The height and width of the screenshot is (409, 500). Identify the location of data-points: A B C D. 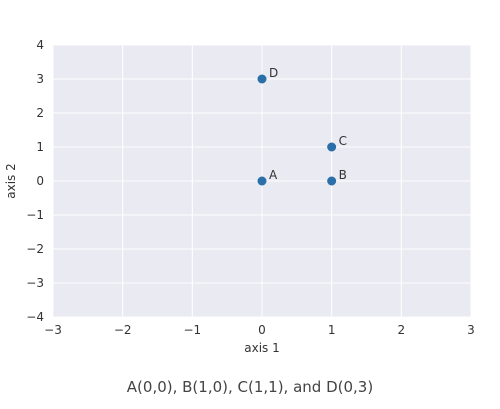
(302, 126).